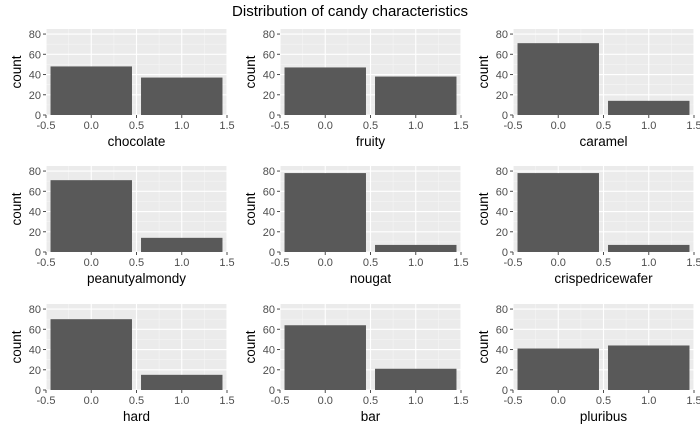  I want to click on facet-bar: -0.5 0.0 0.5 1.0 1.5 0 20 40 60 80 bar count, so click(356, 364).